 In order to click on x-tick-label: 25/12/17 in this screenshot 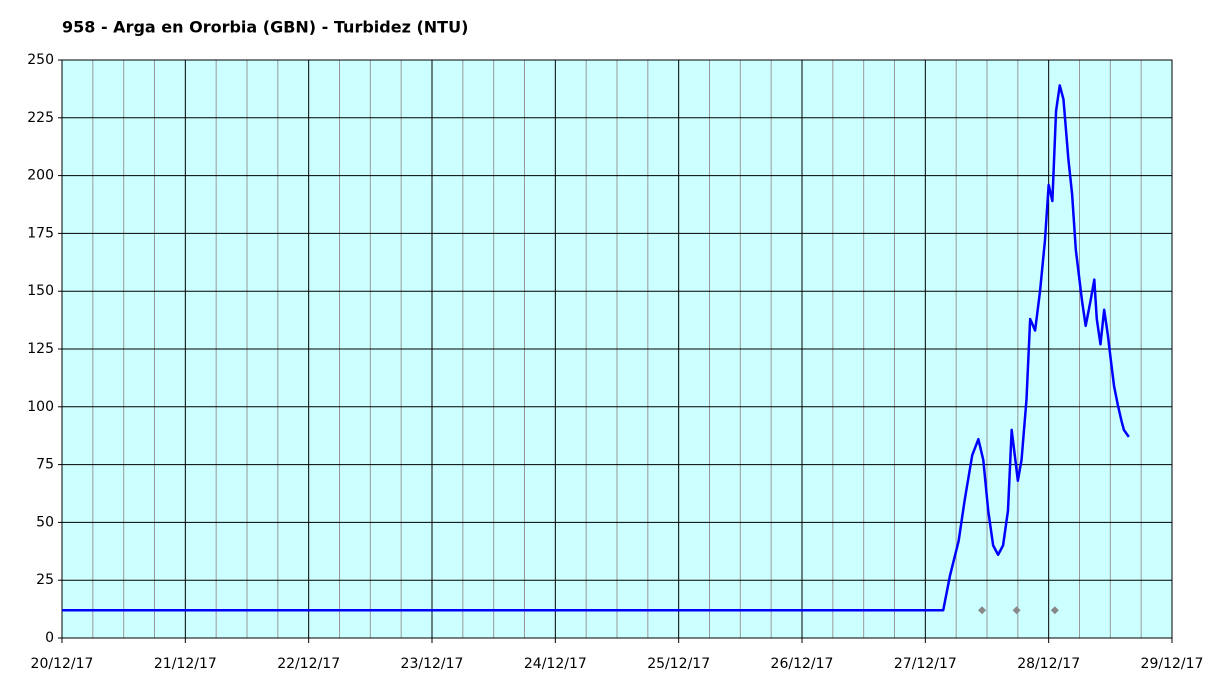, I will do `click(678, 664)`.